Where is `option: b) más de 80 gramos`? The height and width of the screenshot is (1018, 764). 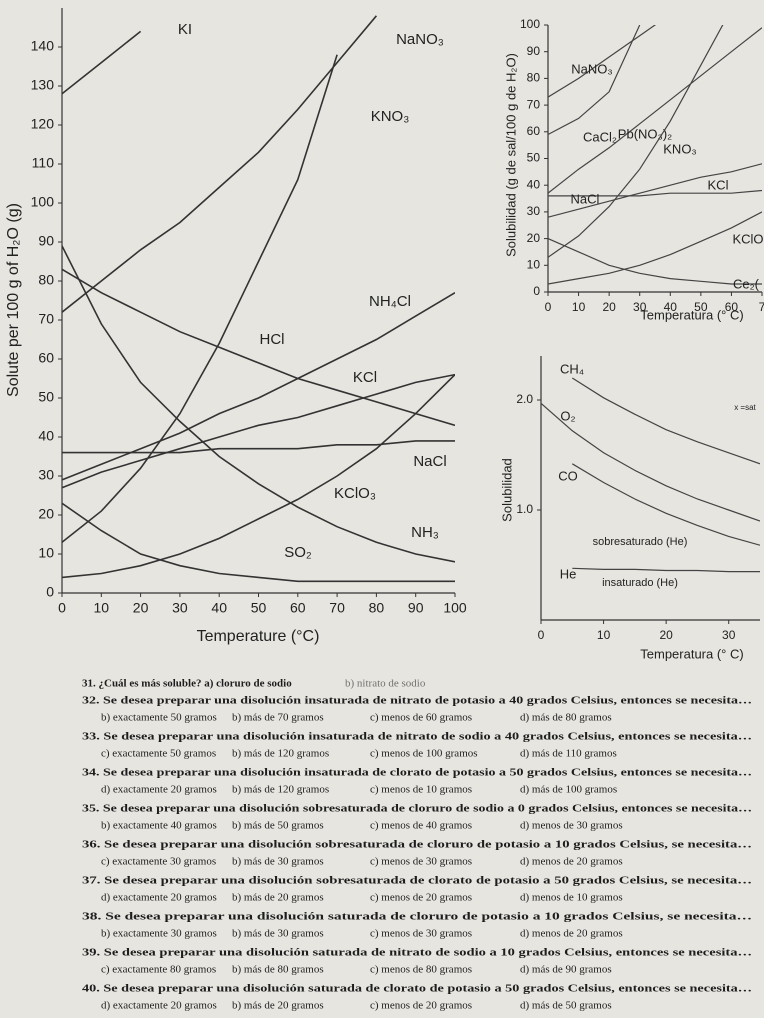 option: b) más de 80 gramos is located at coordinates (278, 970).